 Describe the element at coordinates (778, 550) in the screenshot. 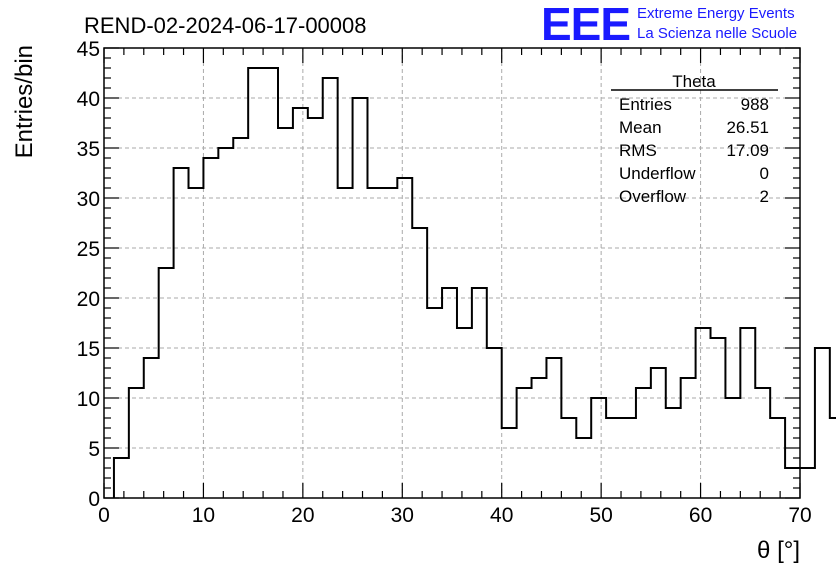

I see `x-axis-label: θ [°]` at that location.